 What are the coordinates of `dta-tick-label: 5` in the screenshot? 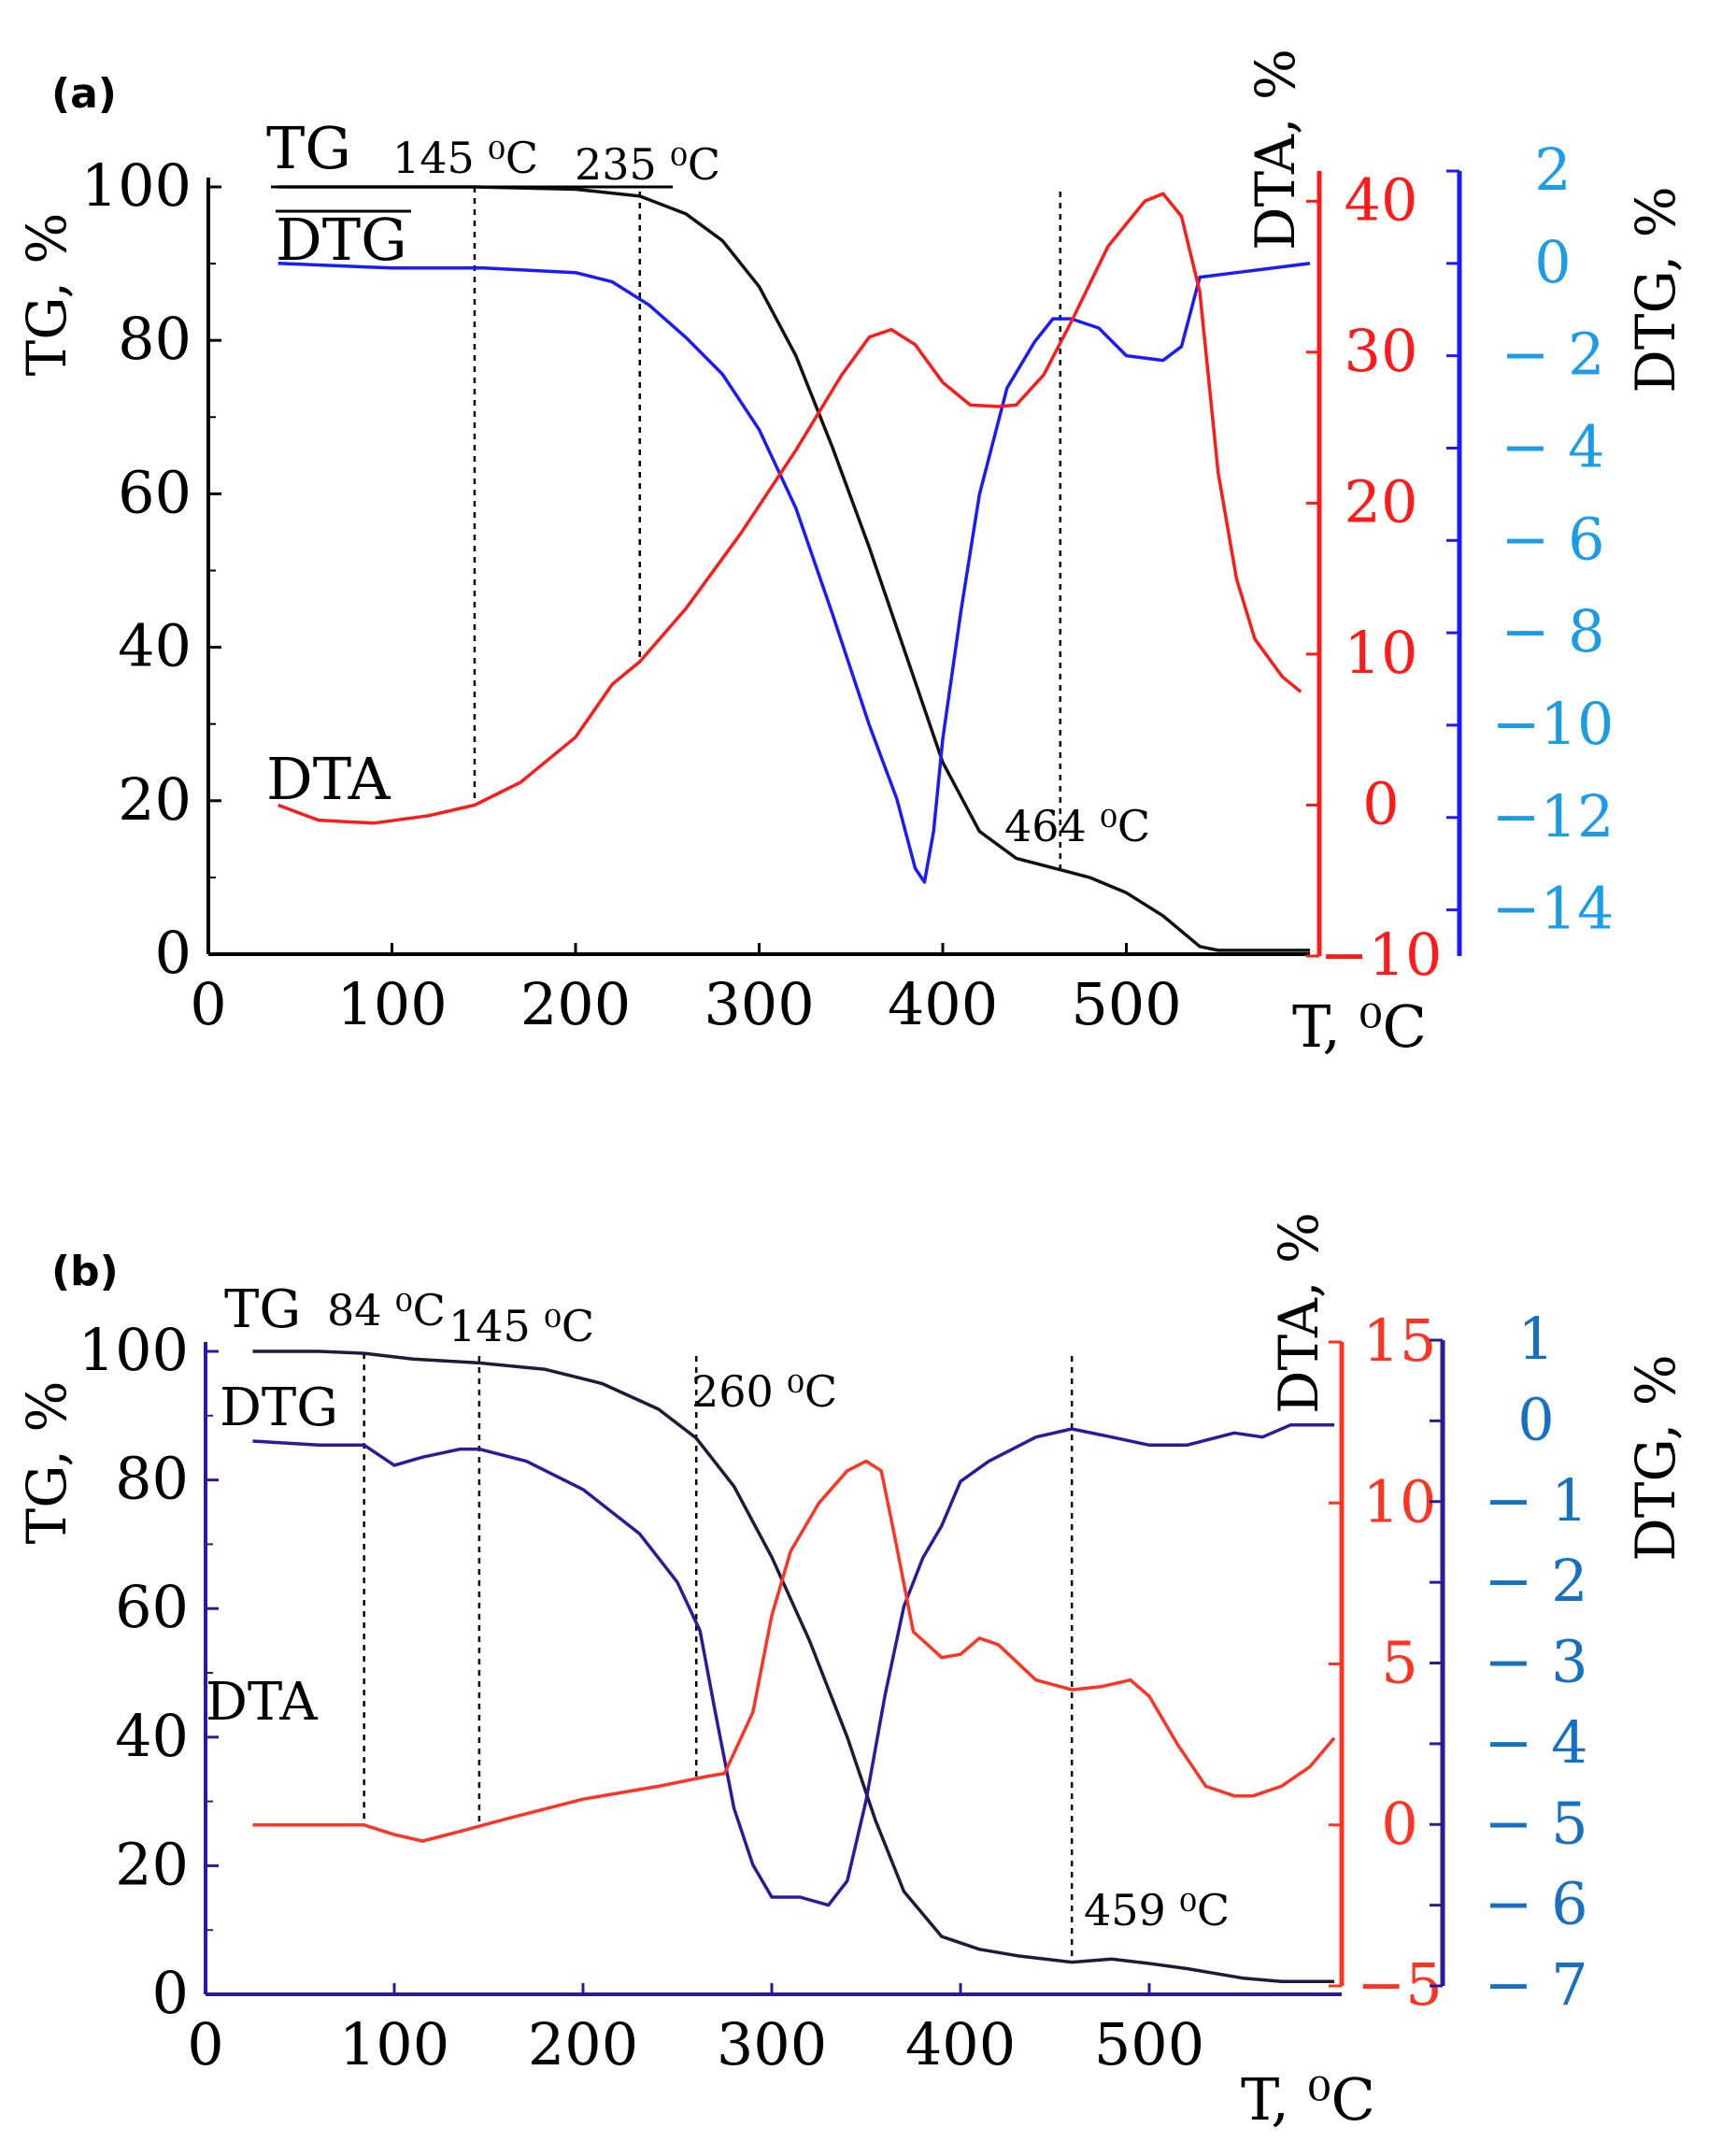 It's located at (1399, 1663).